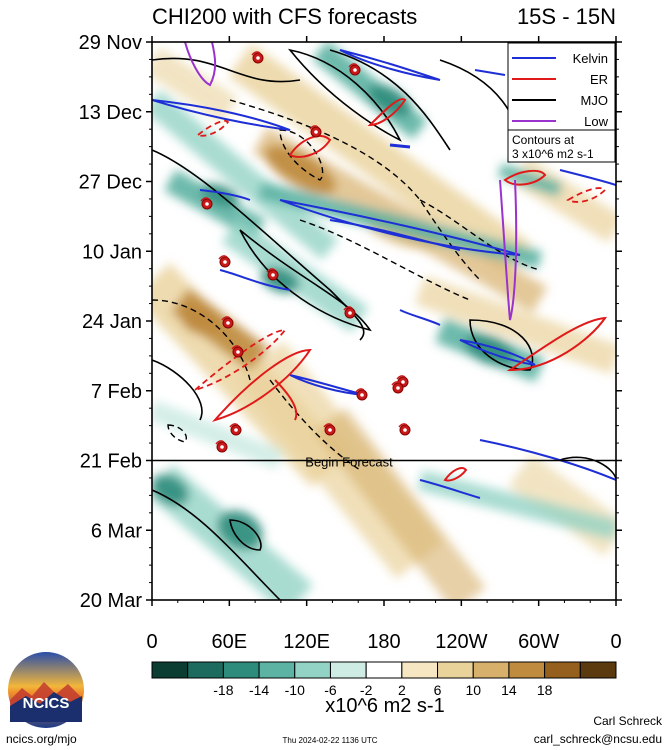 The width and height of the screenshot is (668, 750). I want to click on colorbar-tick-label: -2, so click(366, 690).